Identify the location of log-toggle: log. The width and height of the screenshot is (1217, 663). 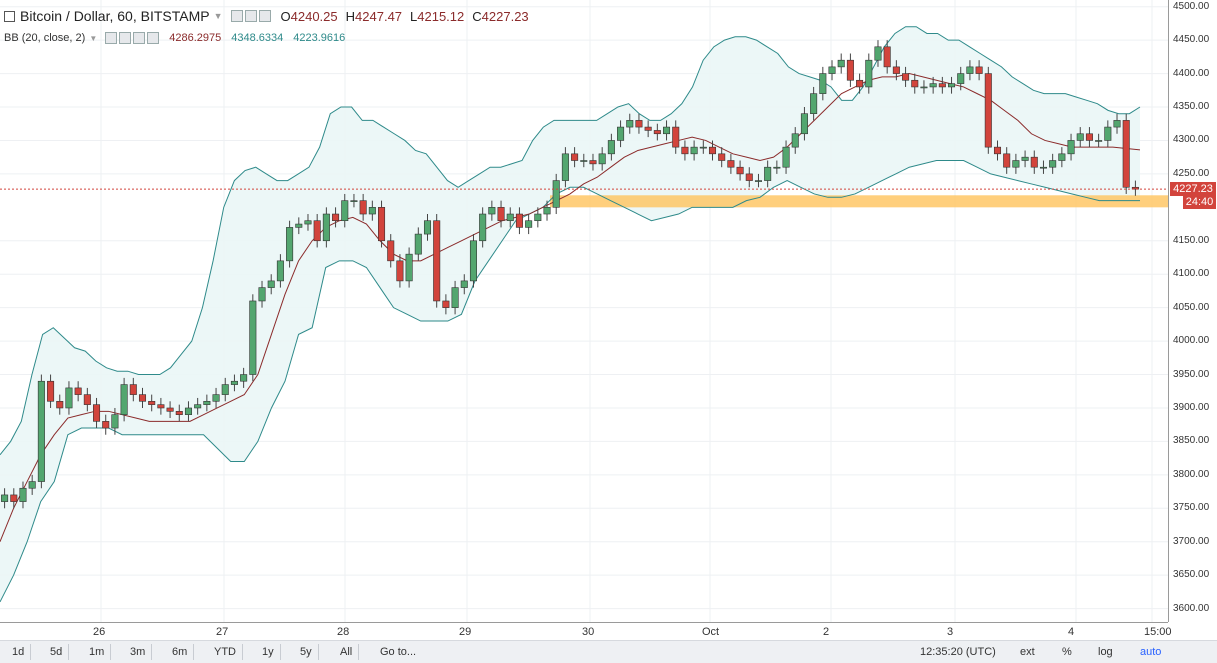
(1105, 652).